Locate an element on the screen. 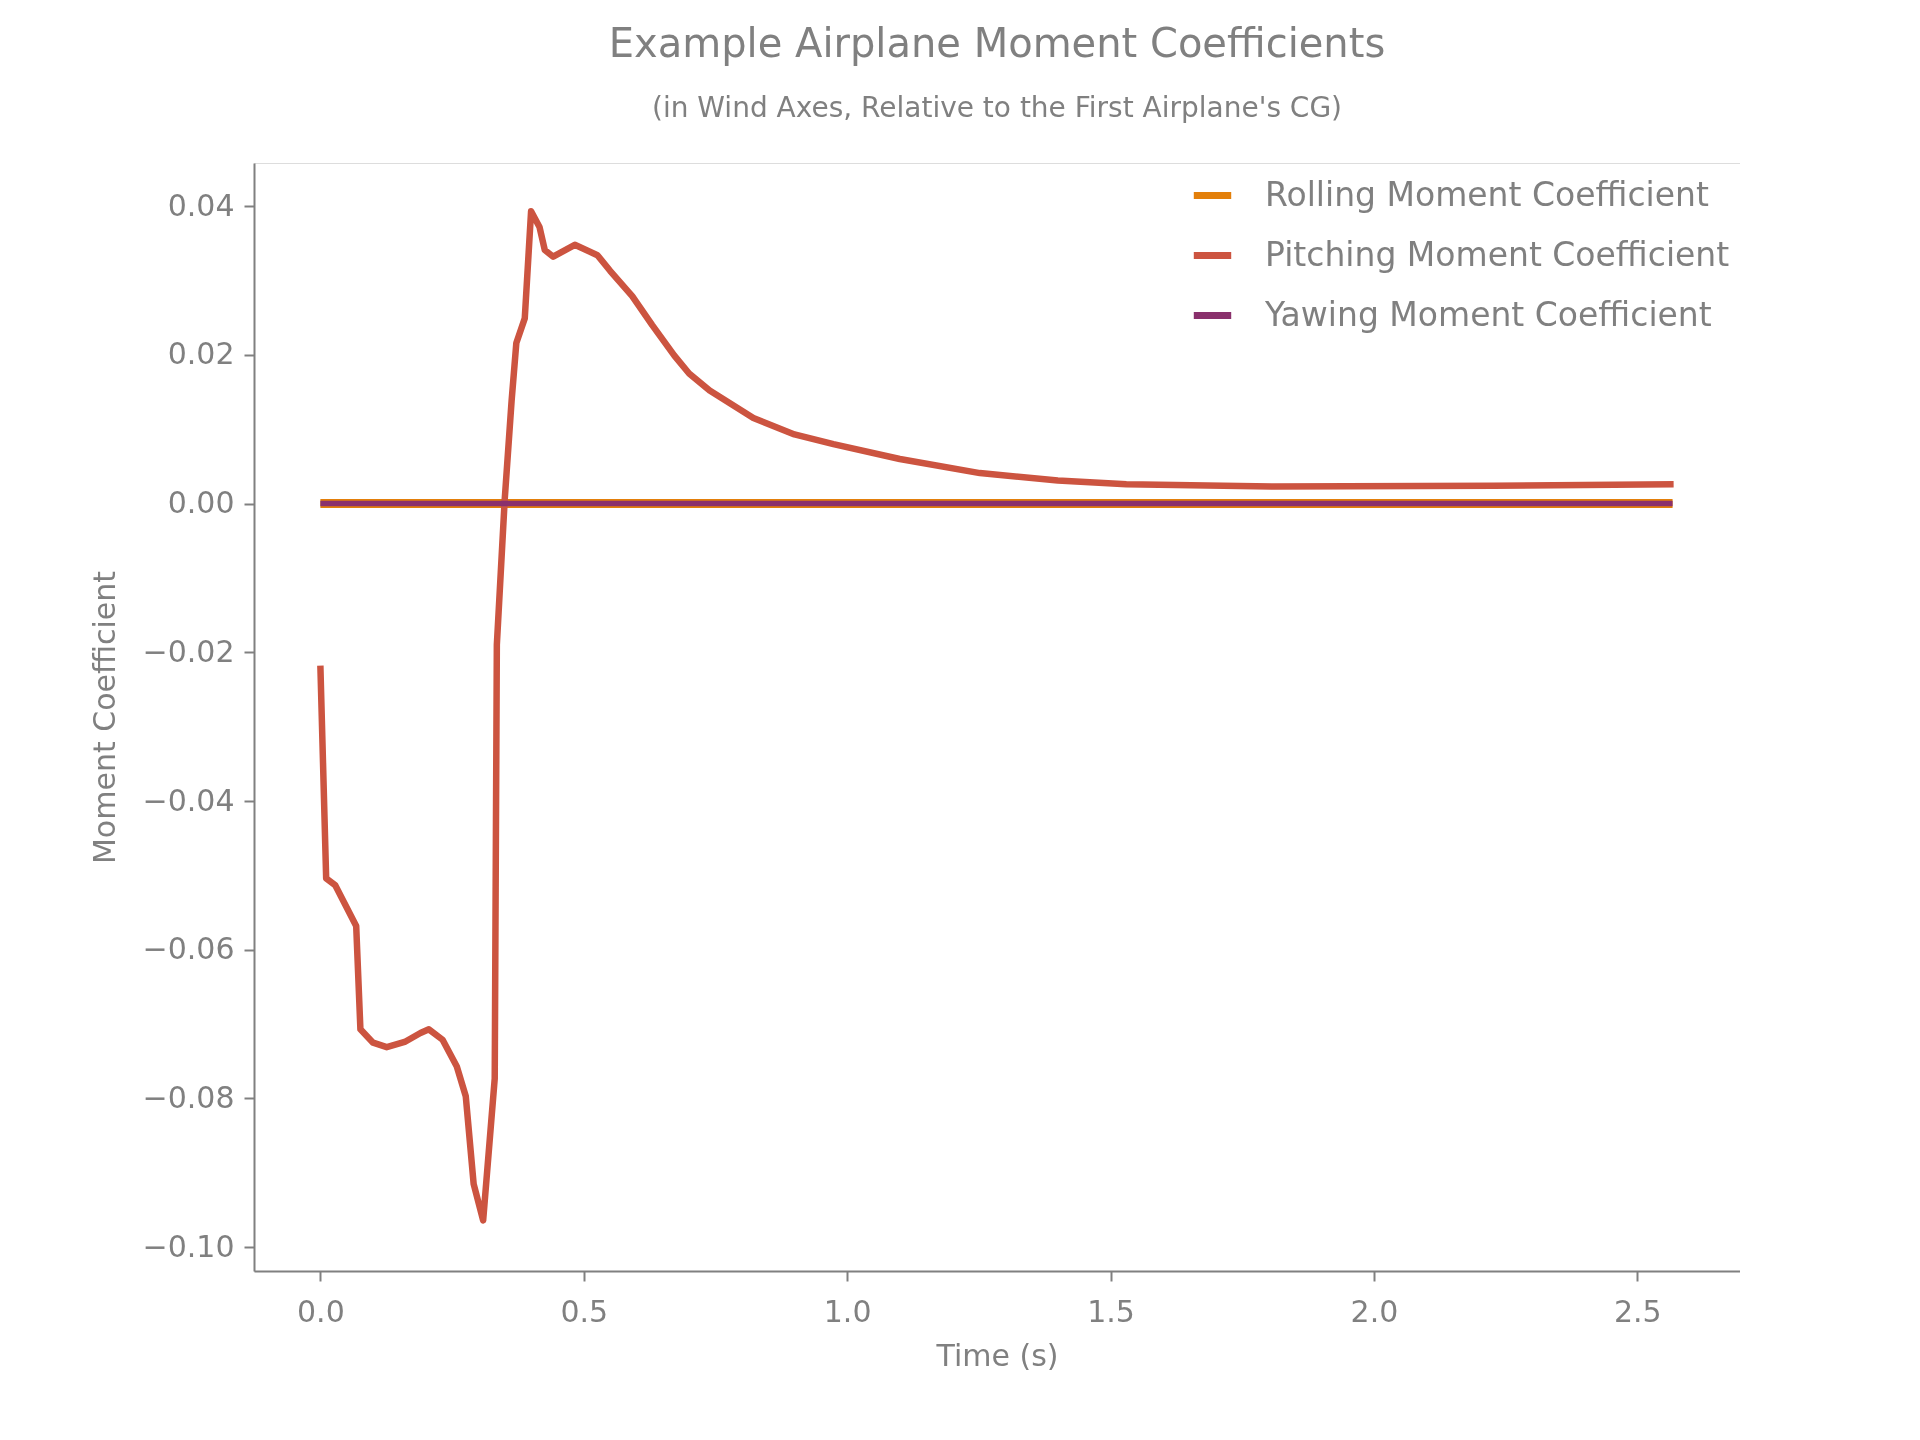  y-tick-label: −0.02 is located at coordinates (188, 651).